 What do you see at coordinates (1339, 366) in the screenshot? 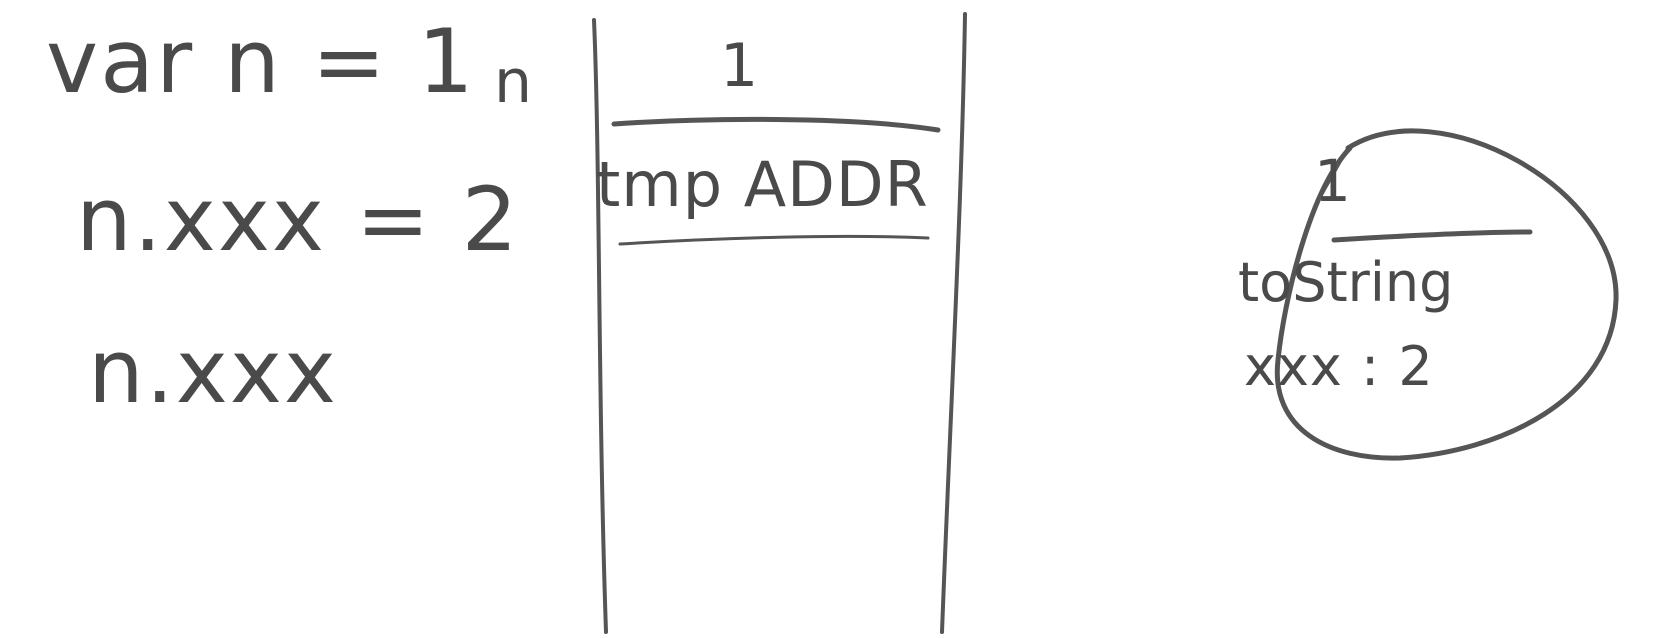
I see `heap-object-property: xxx : 2` at bounding box center [1339, 366].